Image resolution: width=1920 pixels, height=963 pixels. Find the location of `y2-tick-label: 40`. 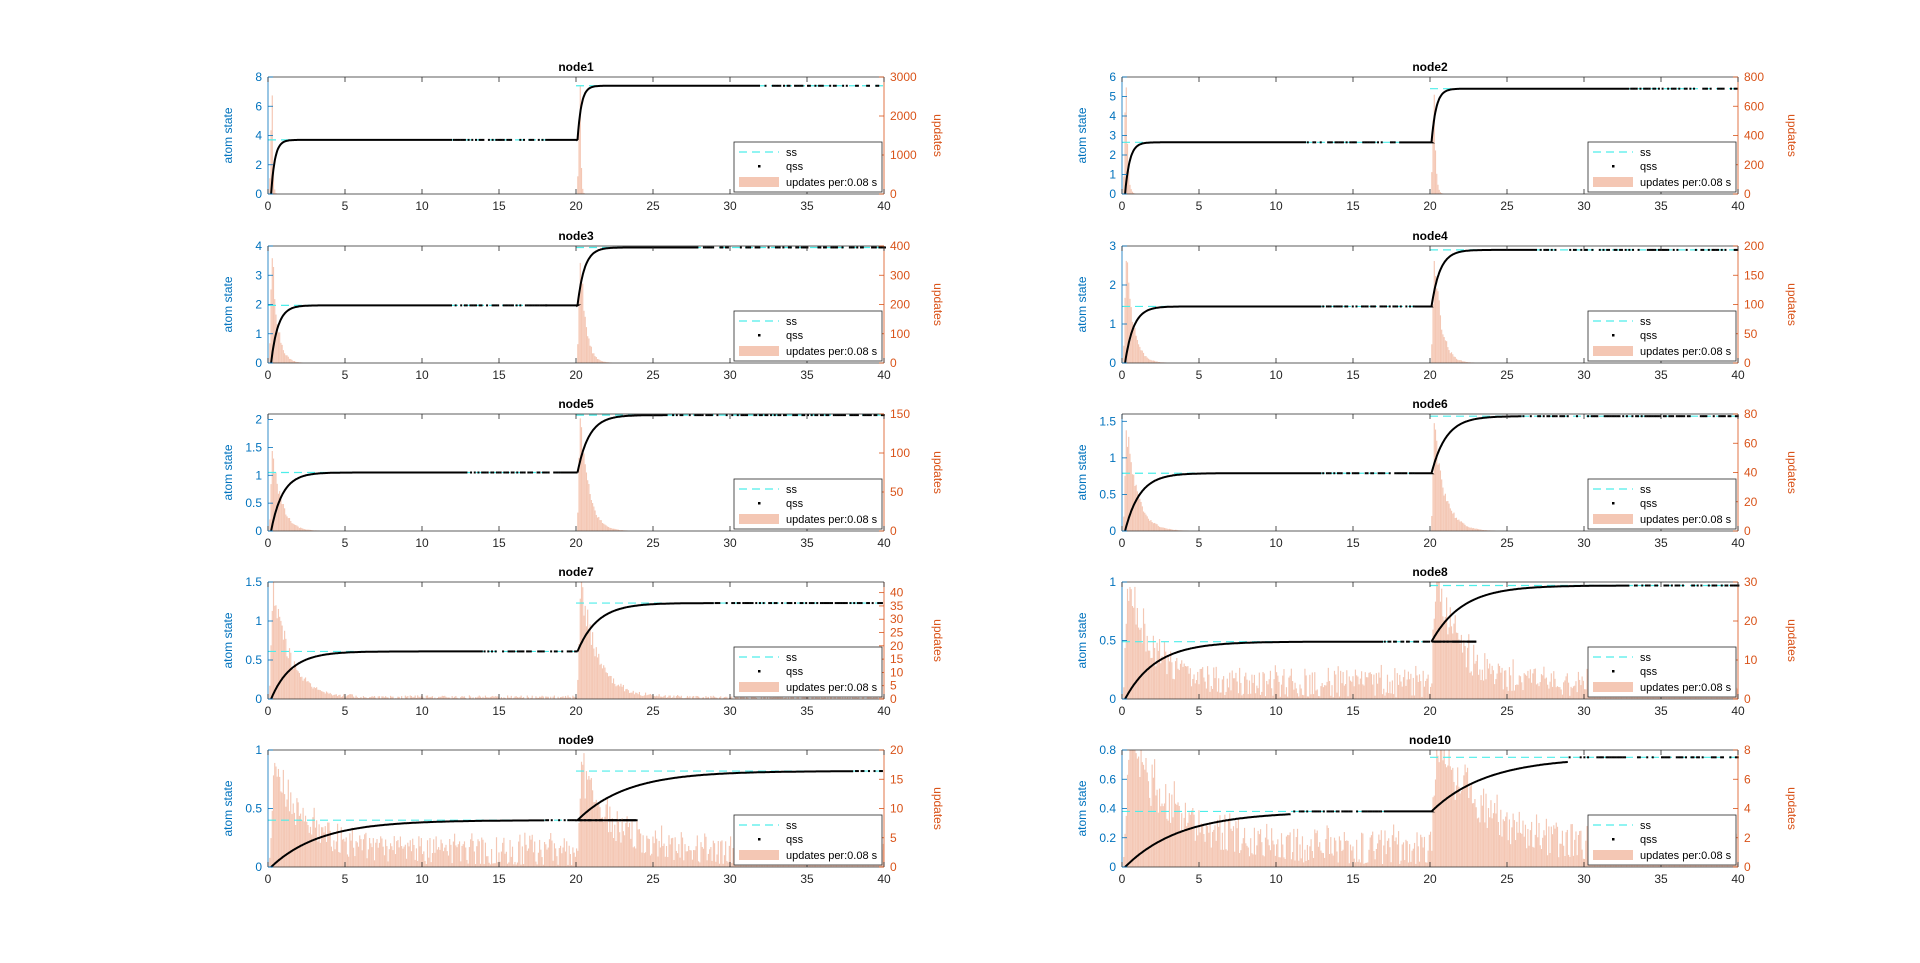

y2-tick-label: 40 is located at coordinates (897, 593).